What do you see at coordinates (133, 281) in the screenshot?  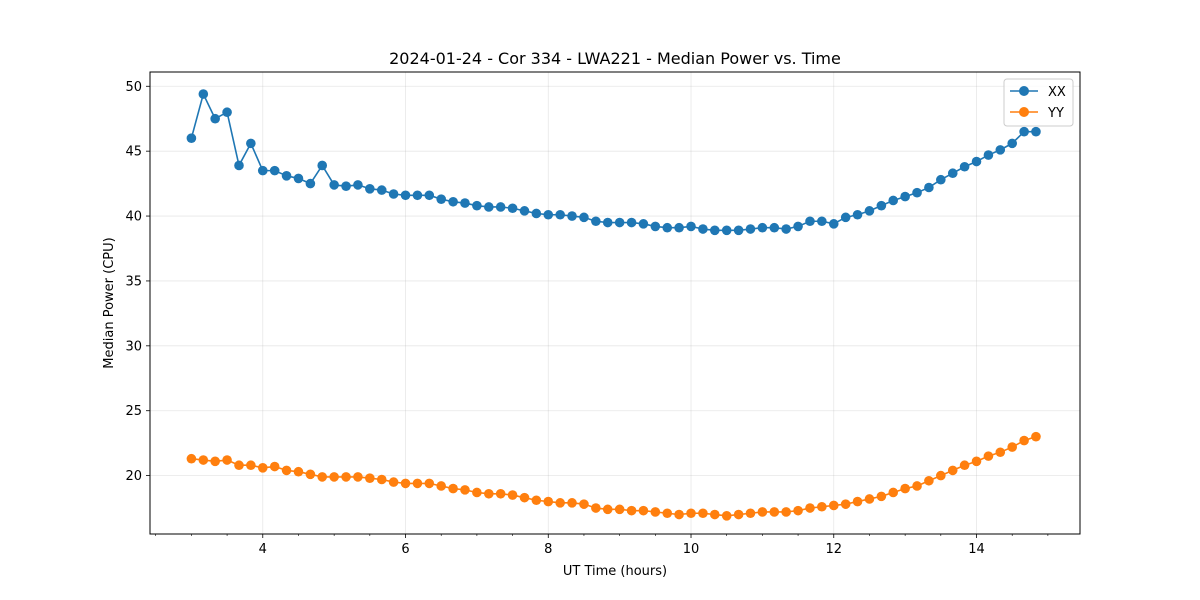 I see `y-tick-label: 35` at bounding box center [133, 281].